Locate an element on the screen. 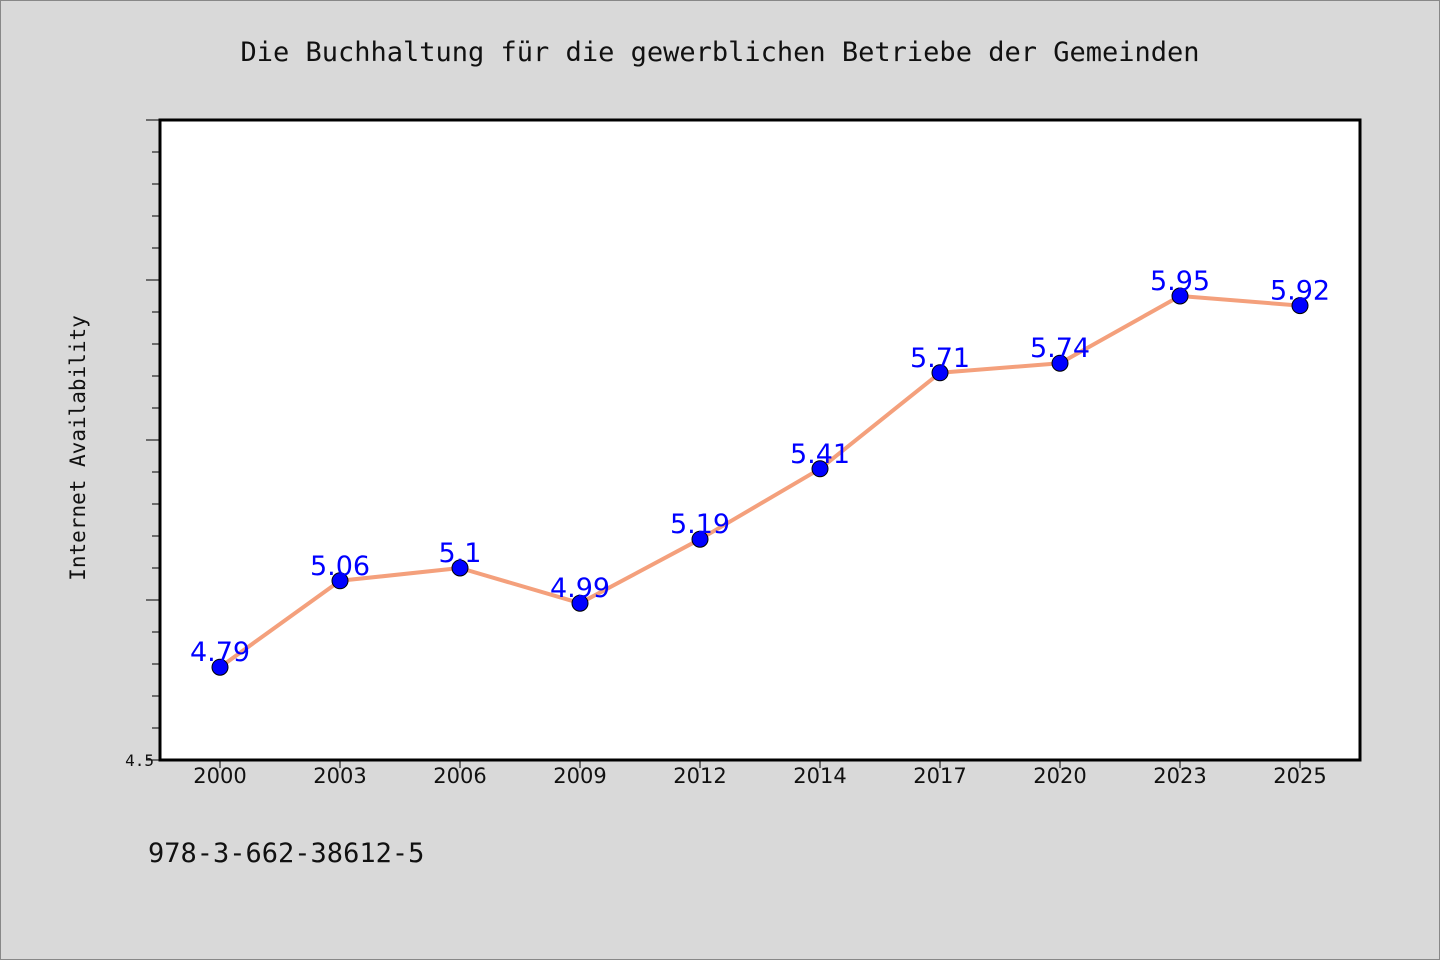 Image resolution: width=1440 pixels, height=960 pixels. x-tick-label: 2023 is located at coordinates (1179, 776).